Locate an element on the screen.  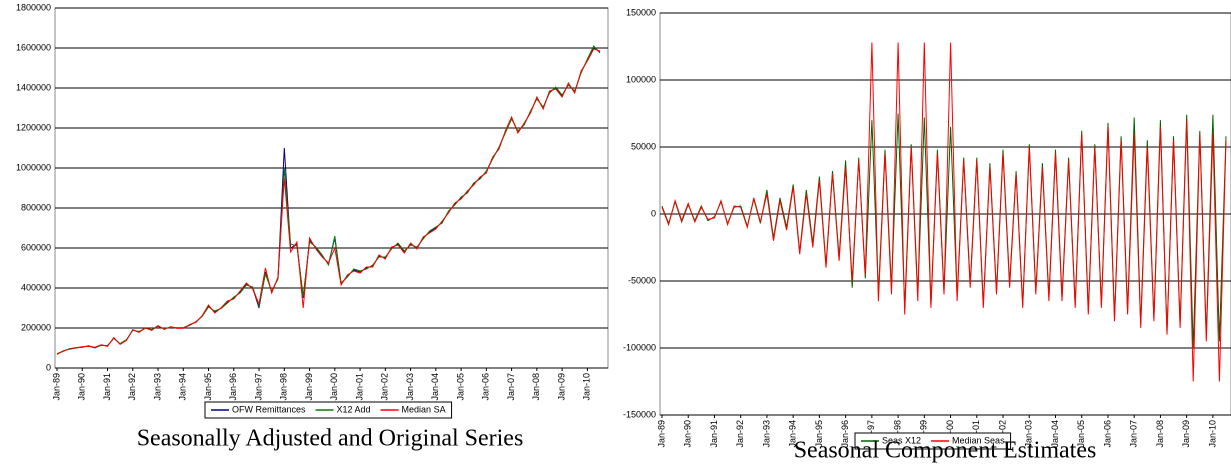
caption: Seasonal Component Estimates is located at coordinates (945, 451).